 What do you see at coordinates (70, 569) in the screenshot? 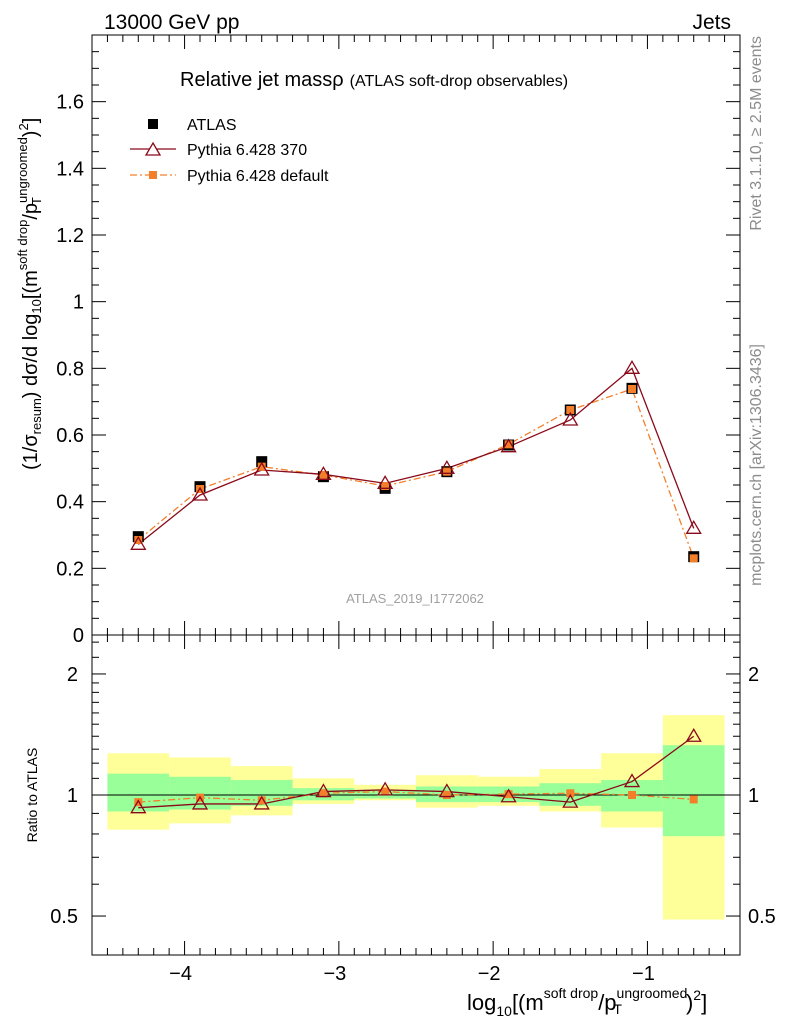
I see `main-ytick-label: 0.2` at bounding box center [70, 569].